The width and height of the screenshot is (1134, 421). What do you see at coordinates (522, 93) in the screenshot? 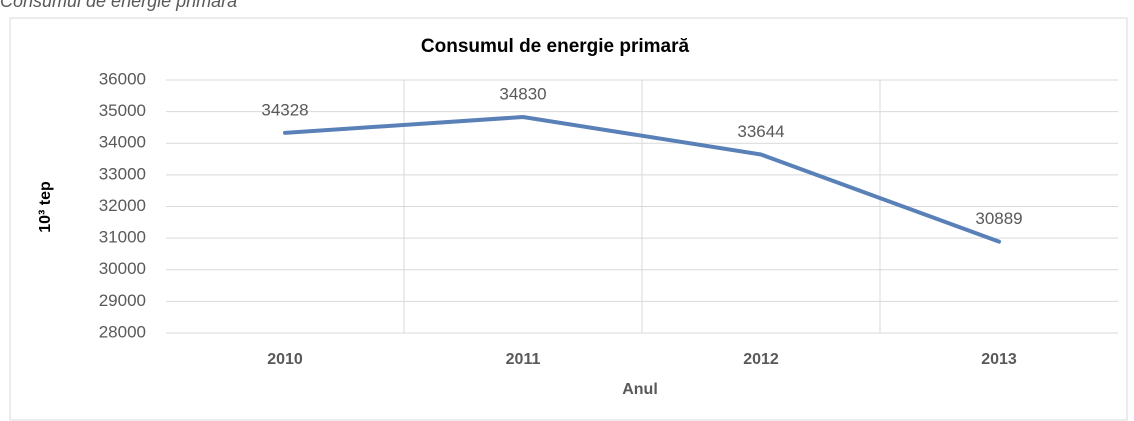
I see `data-label: 34830` at bounding box center [522, 93].